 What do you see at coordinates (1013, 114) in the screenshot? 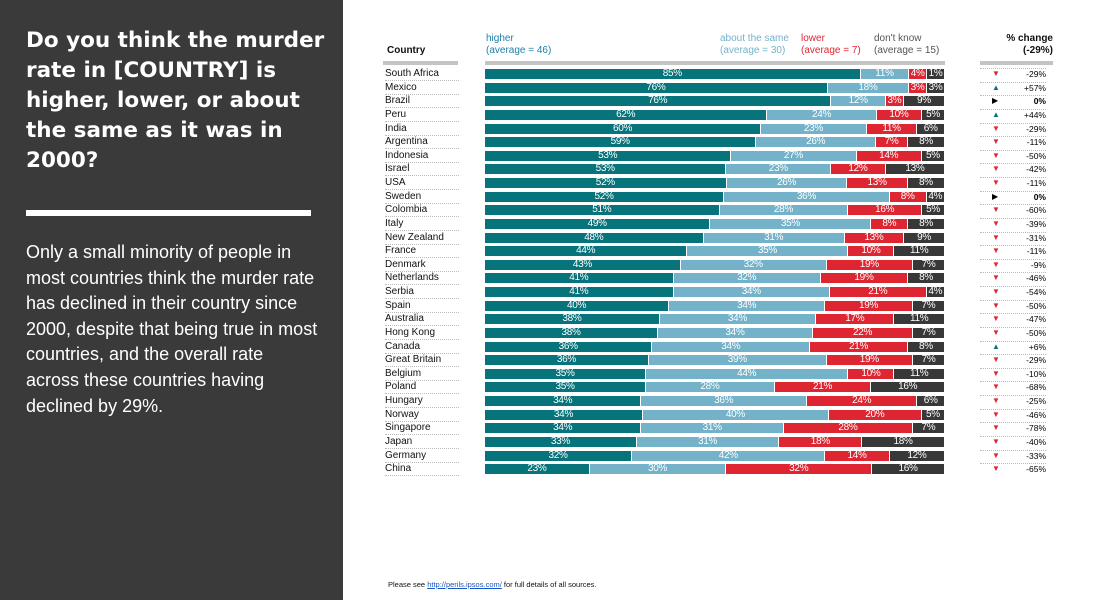
I see `change-cell: ▲ +44%` at bounding box center [1013, 114].